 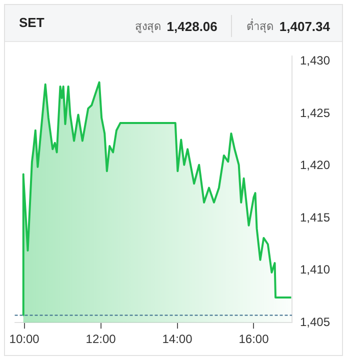 What do you see at coordinates (315, 269) in the screenshot?
I see `y-tick-label: 1,410` at bounding box center [315, 269].